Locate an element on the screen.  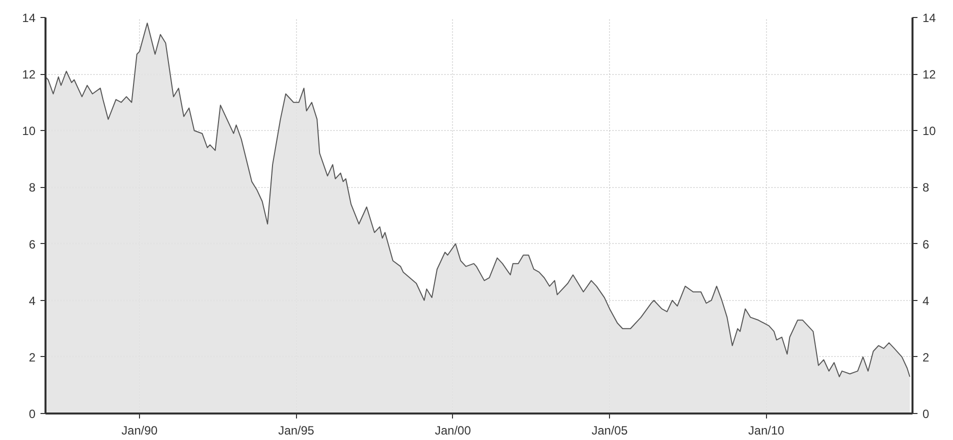
y-tick-label: 10 is located at coordinates (29, 131).